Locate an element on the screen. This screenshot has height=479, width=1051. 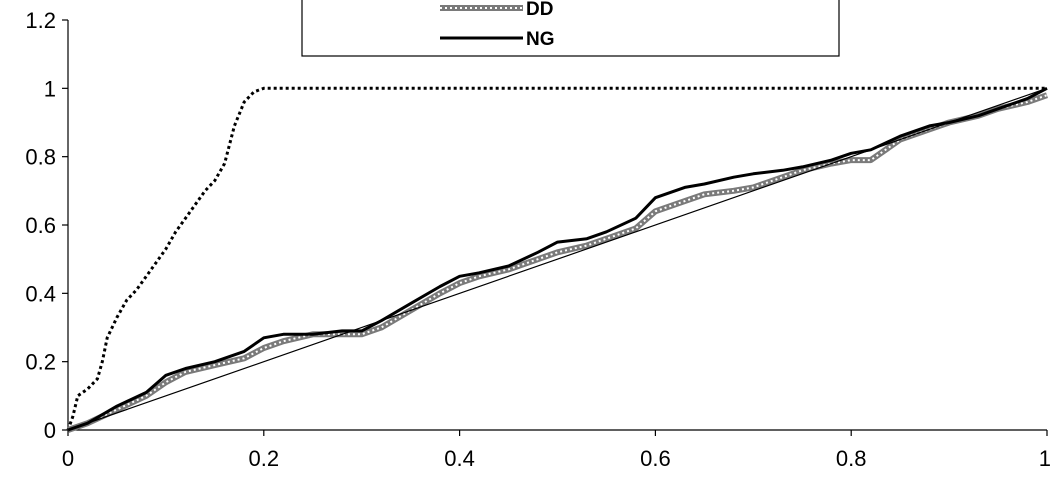
legend-box is located at coordinates (570, 28).